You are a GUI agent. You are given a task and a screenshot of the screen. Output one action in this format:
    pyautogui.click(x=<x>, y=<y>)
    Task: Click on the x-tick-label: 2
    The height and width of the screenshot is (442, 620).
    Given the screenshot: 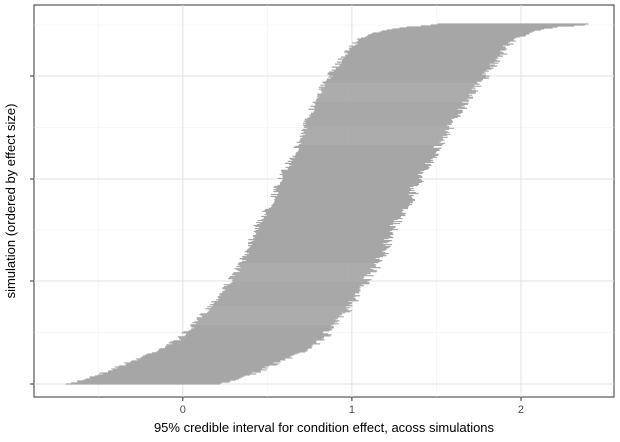 What is the action you would take?
    pyautogui.click(x=521, y=410)
    